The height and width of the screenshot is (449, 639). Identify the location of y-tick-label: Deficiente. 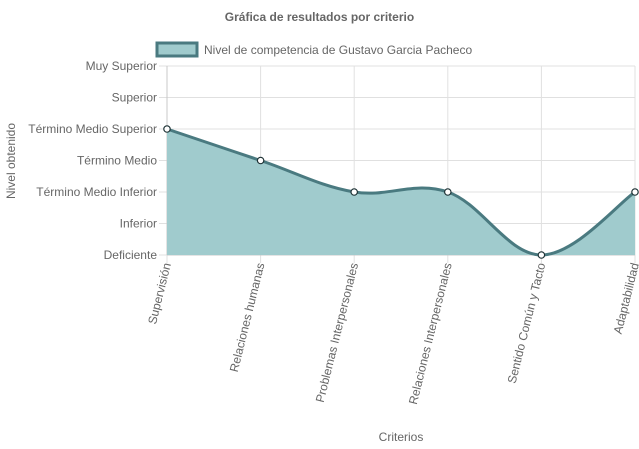
(131, 255).